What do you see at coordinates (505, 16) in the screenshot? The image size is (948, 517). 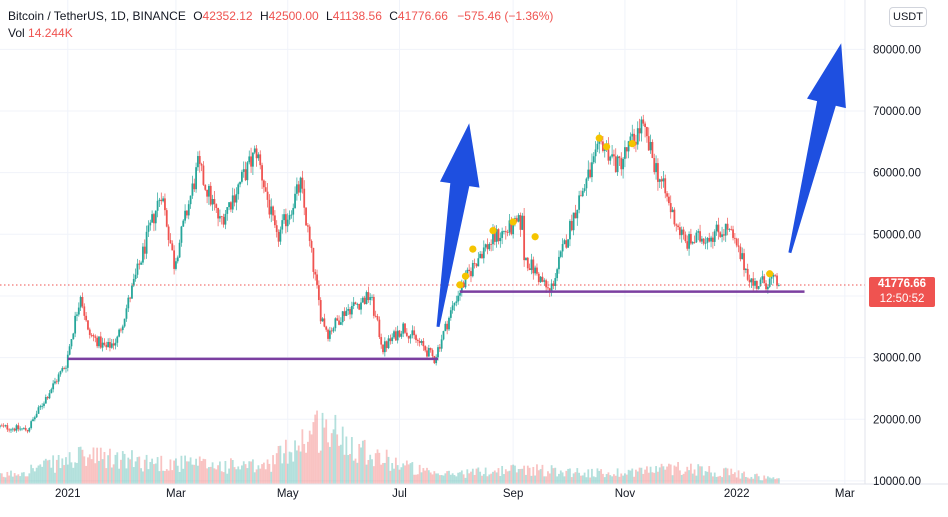 I see `change-value: −575.46 (−1.36%)` at bounding box center [505, 16].